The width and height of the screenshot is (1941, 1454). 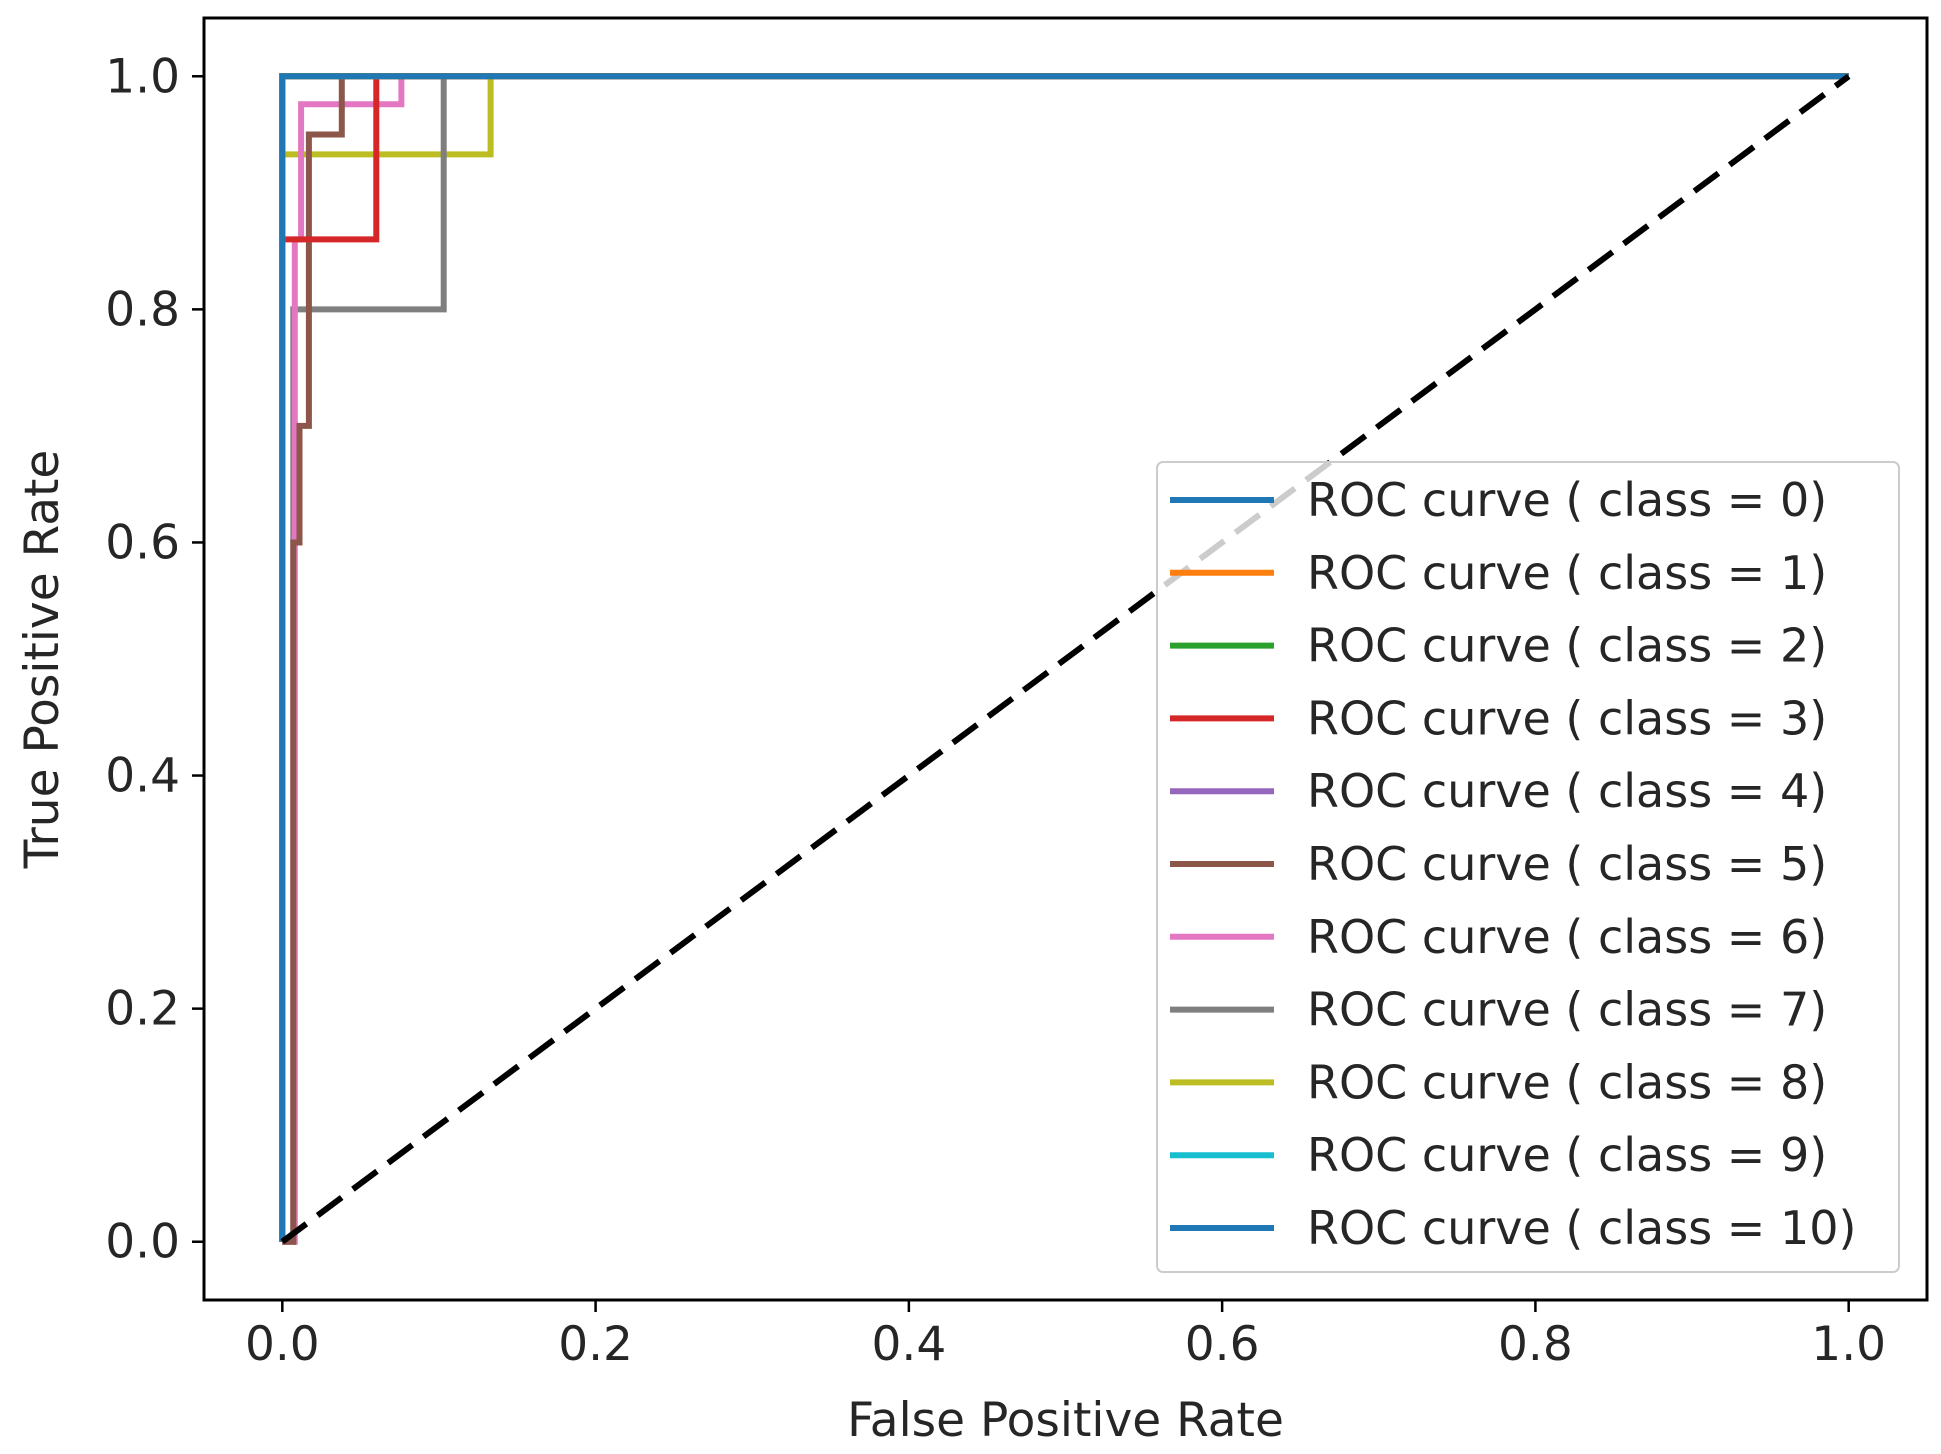 What do you see at coordinates (142, 1242) in the screenshot?
I see `y-tick-label: 0.0` at bounding box center [142, 1242].